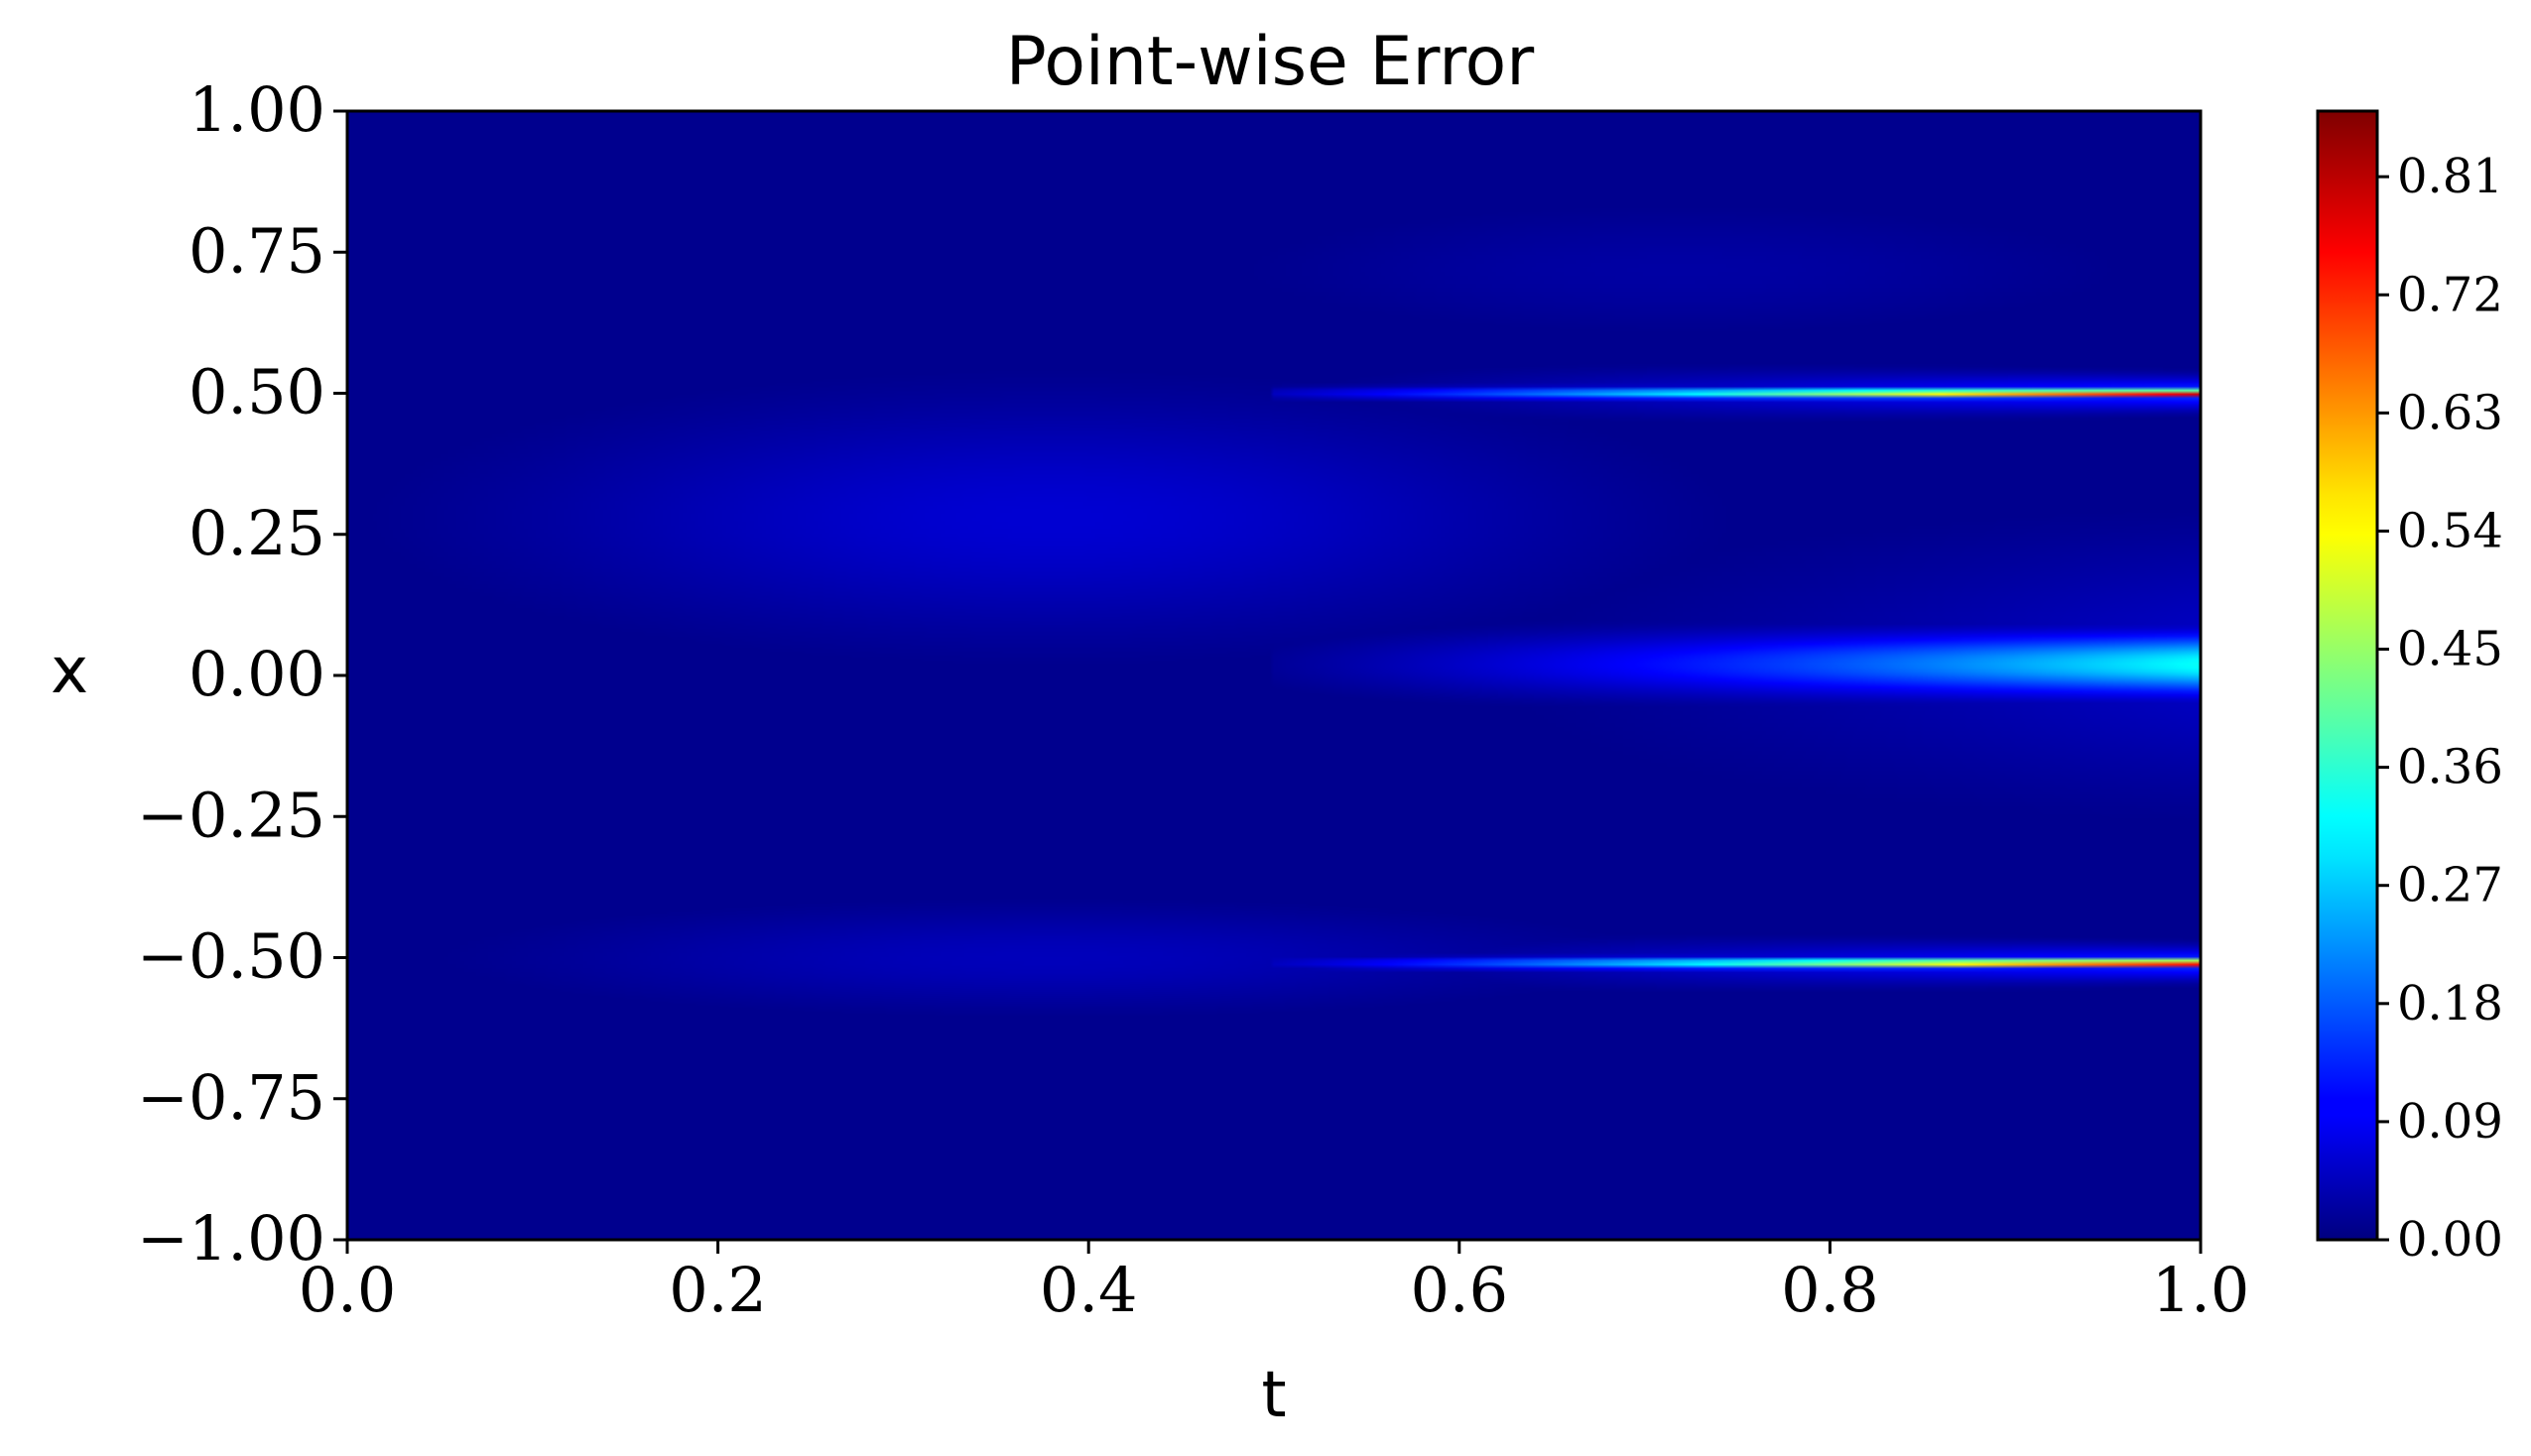 The height and width of the screenshot is (1456, 2531). I want to click on colorbar: 0.00 0.09 0.18 0.27 0.36 0.45 0.54 0.63 0.72 0.81, so click(2409, 688).